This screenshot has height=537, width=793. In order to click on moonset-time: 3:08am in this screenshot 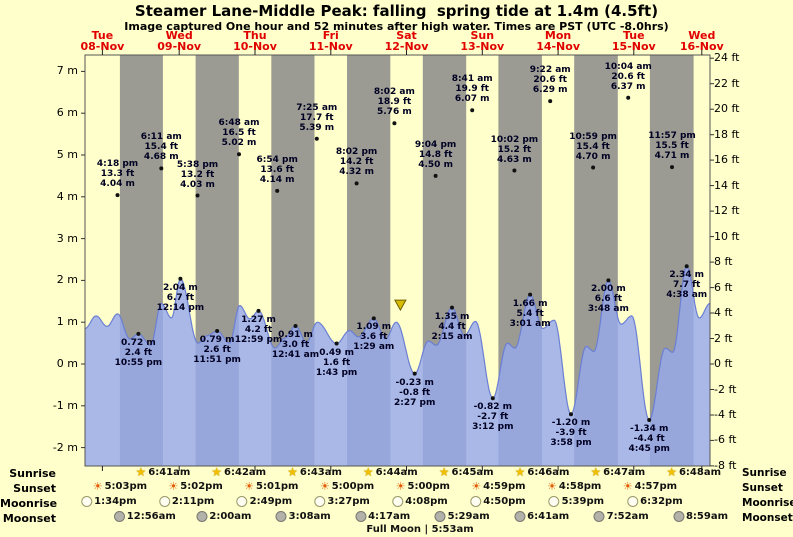, I will do `click(309, 516)`.